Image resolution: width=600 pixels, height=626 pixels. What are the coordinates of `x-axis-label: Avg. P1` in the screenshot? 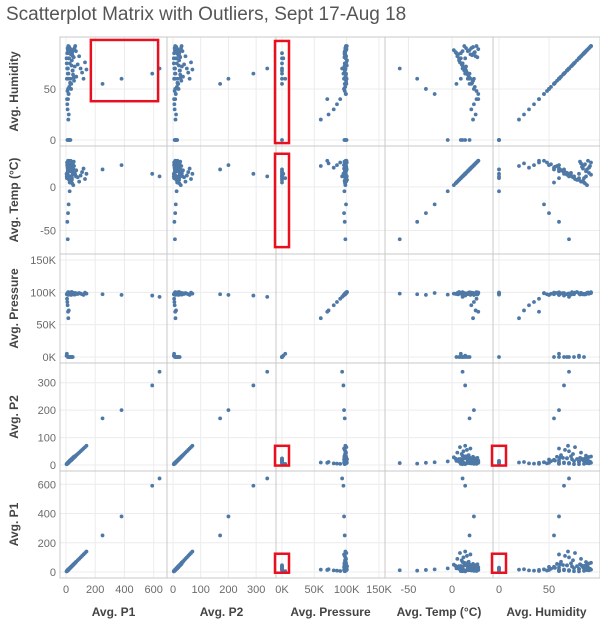 It's located at (114, 612).